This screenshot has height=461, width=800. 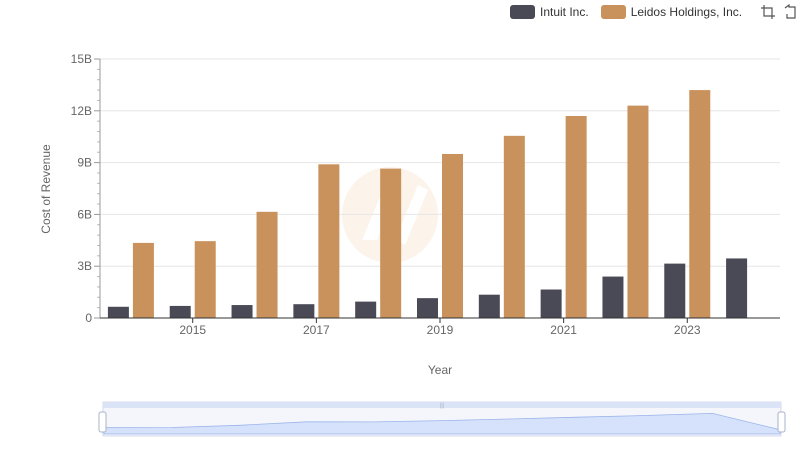 I want to click on y-tick-label: 3B, so click(x=84, y=266).